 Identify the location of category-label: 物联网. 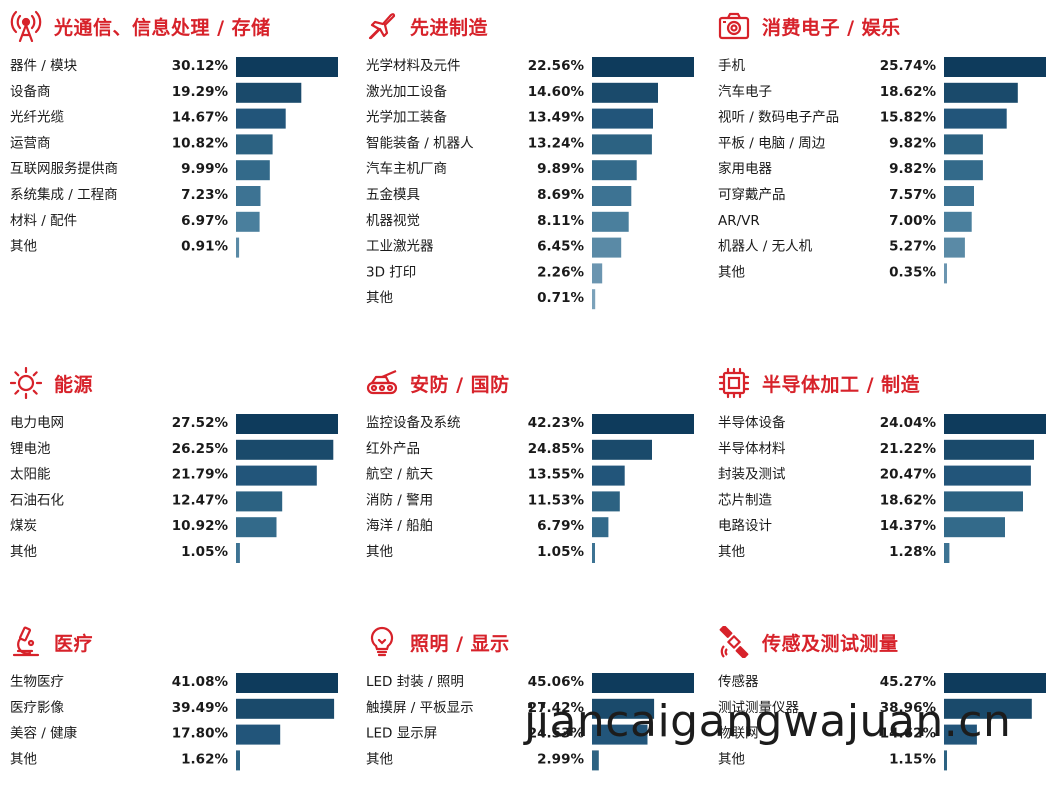
(738, 734).